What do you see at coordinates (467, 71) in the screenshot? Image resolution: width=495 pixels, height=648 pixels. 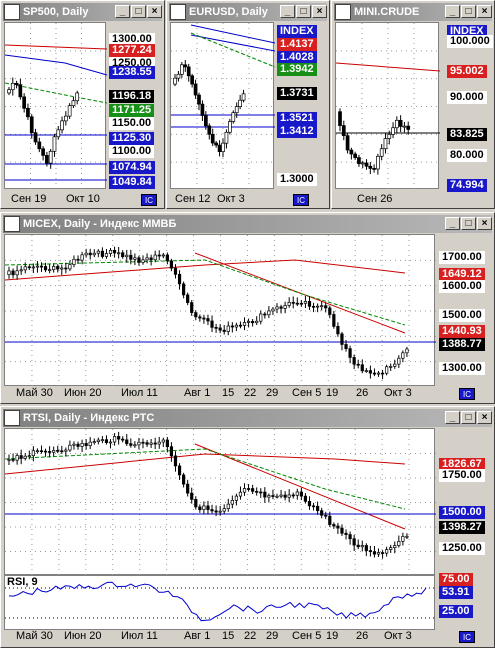 I see `ma-level-label: 95.002` at bounding box center [467, 71].